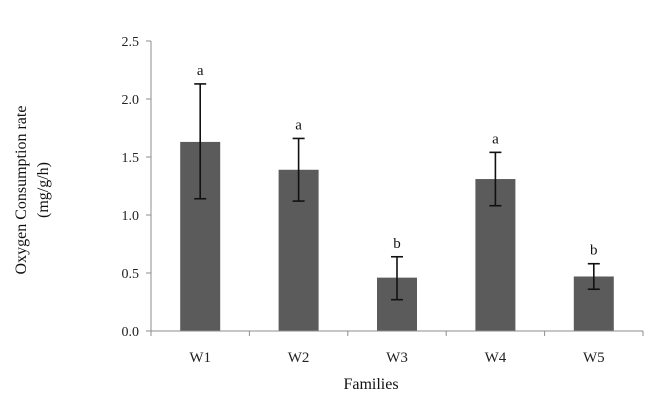 Image resolution: width=657 pixels, height=396 pixels. I want to click on x-category-label: W1, so click(200, 358).